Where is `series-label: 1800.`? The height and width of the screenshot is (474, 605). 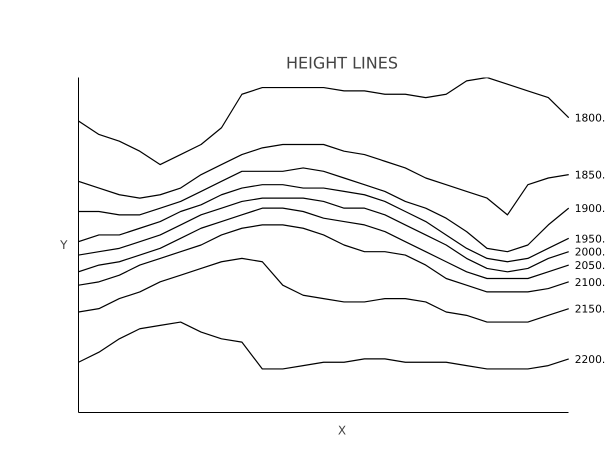 series-label: 1800. is located at coordinates (589, 118).